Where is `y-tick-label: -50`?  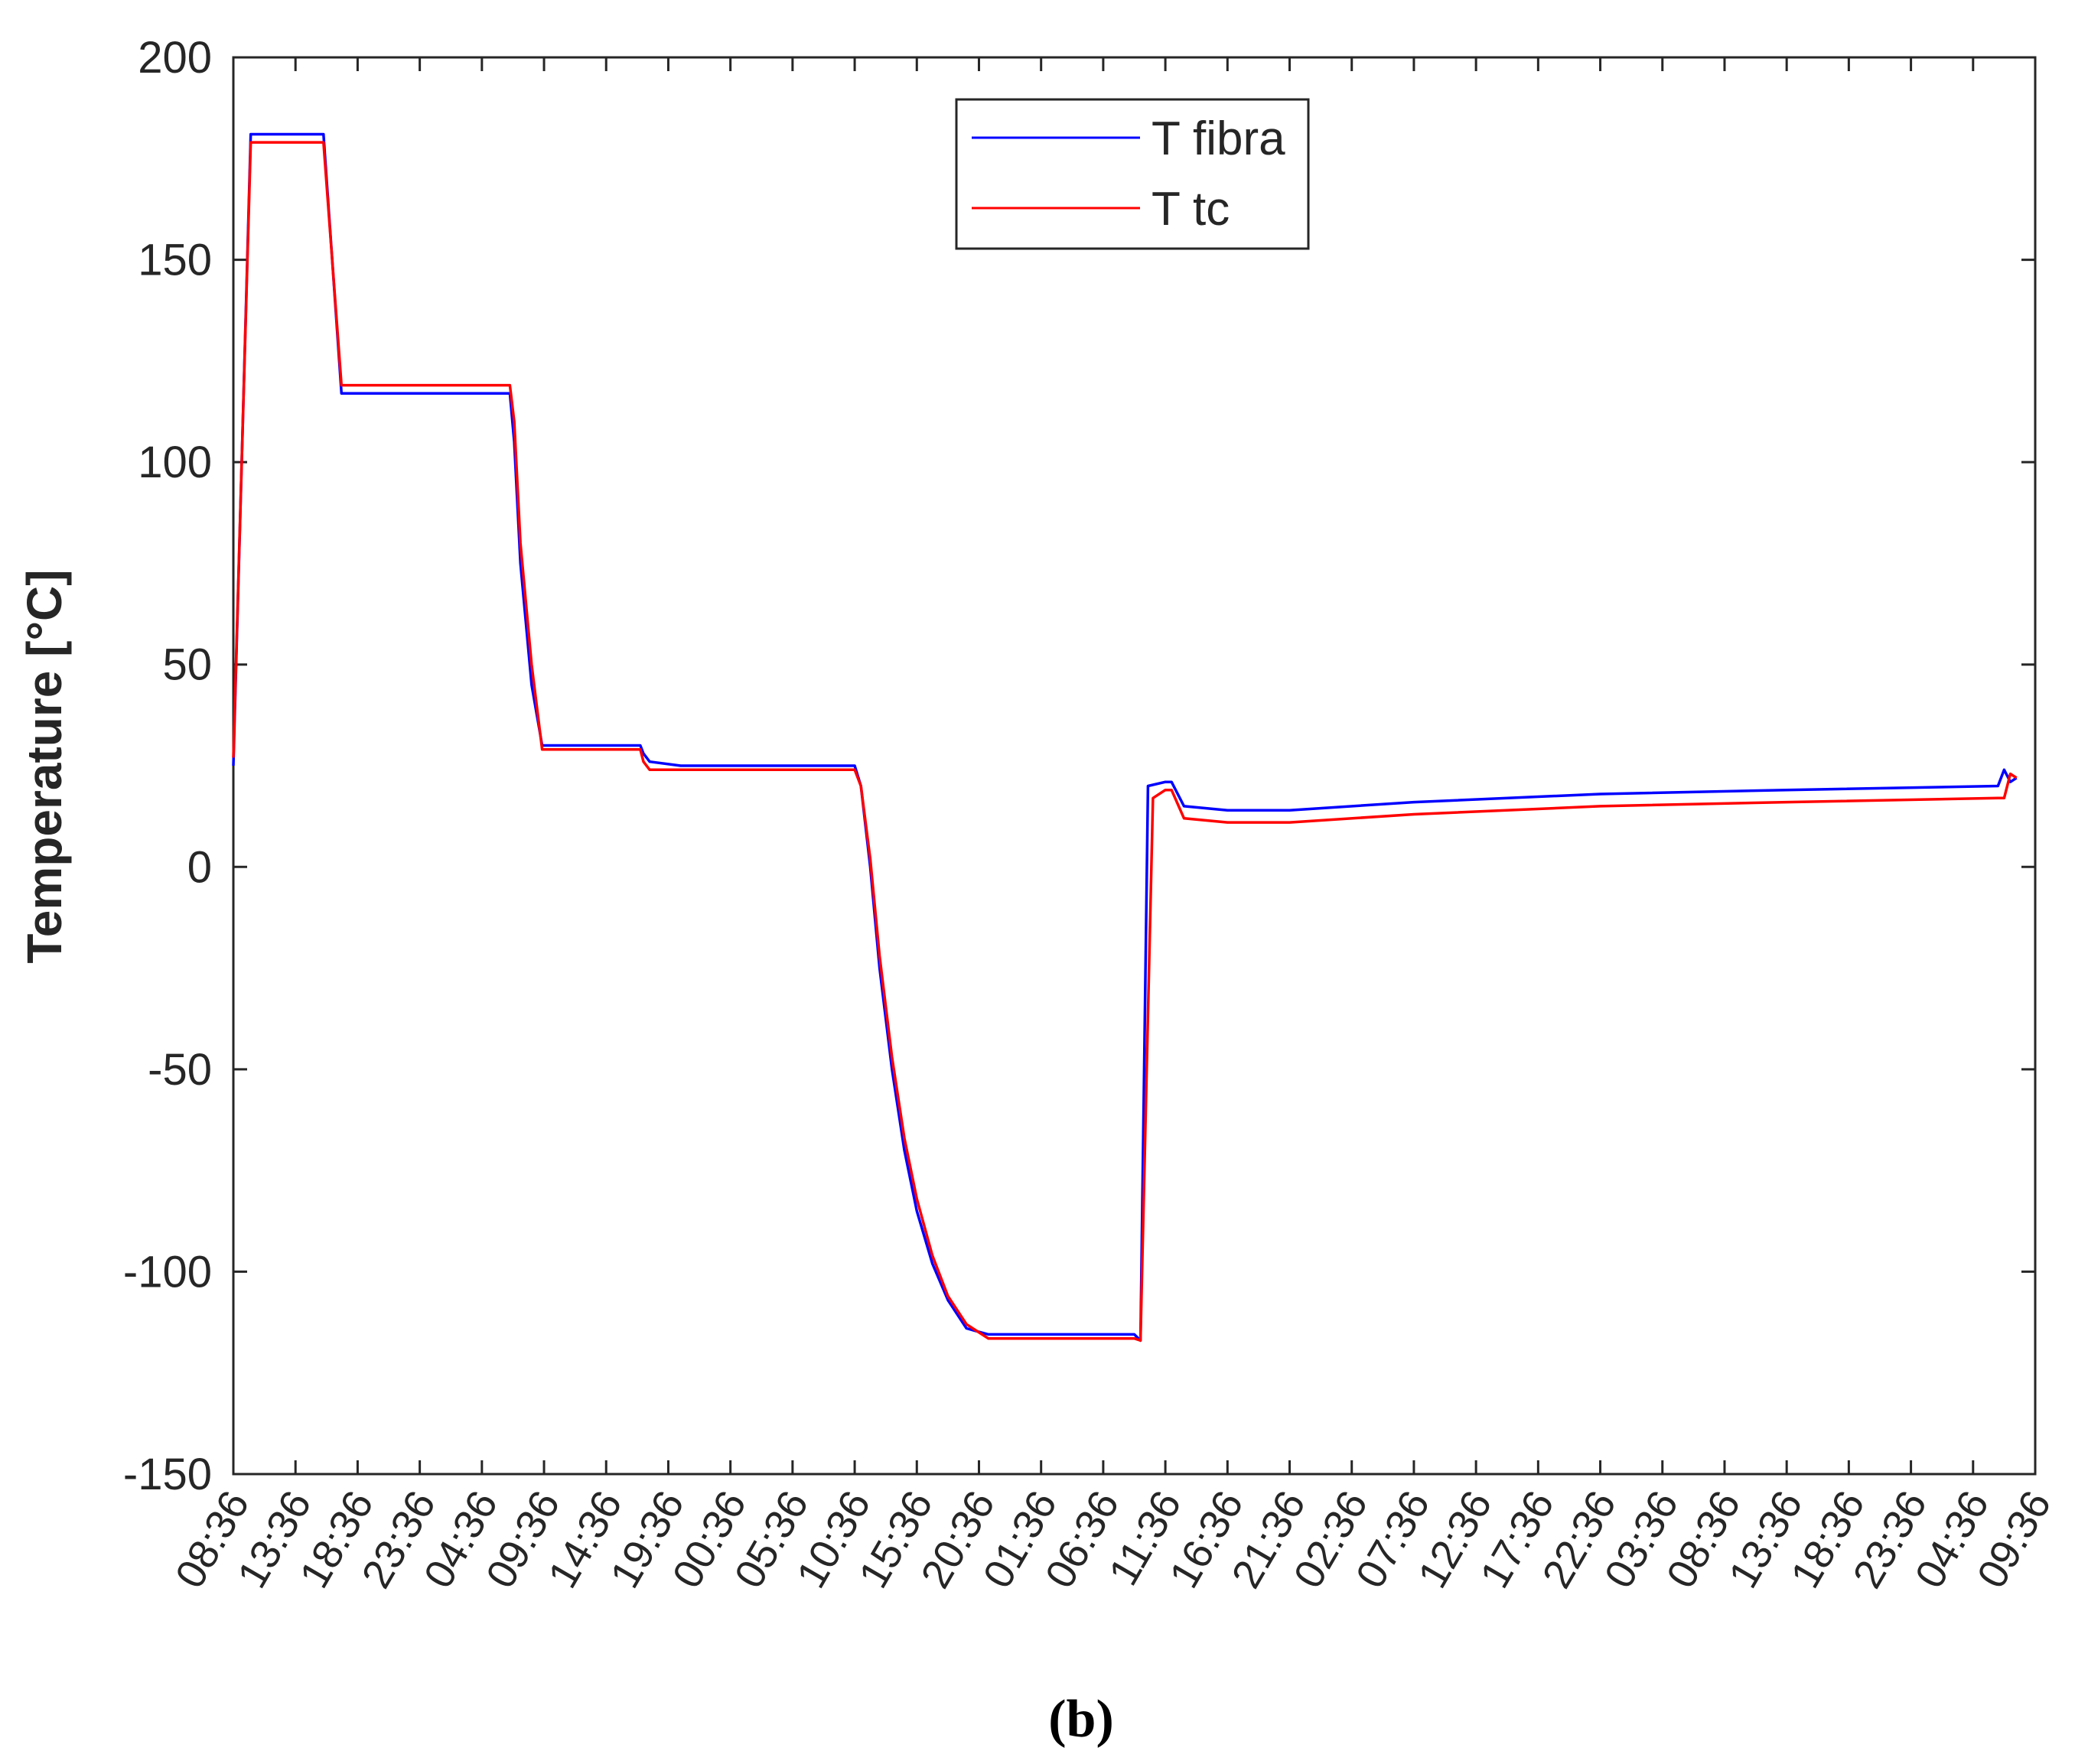 y-tick-label: -50 is located at coordinates (180, 1070).